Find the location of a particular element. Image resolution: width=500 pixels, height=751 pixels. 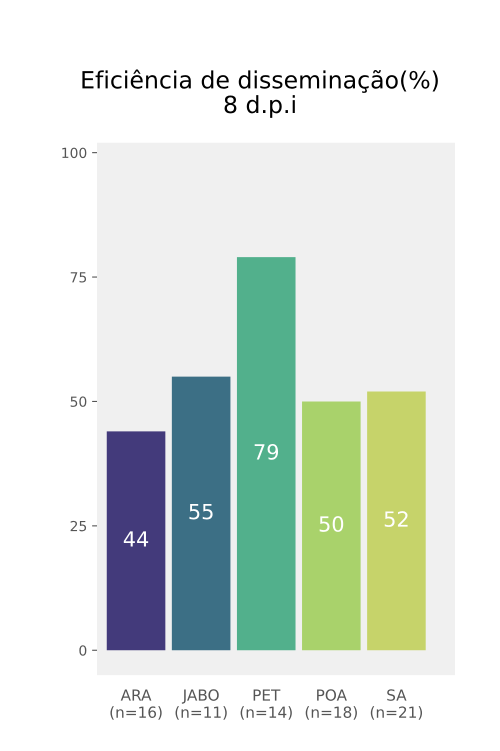

data-label: 52 is located at coordinates (396, 519).